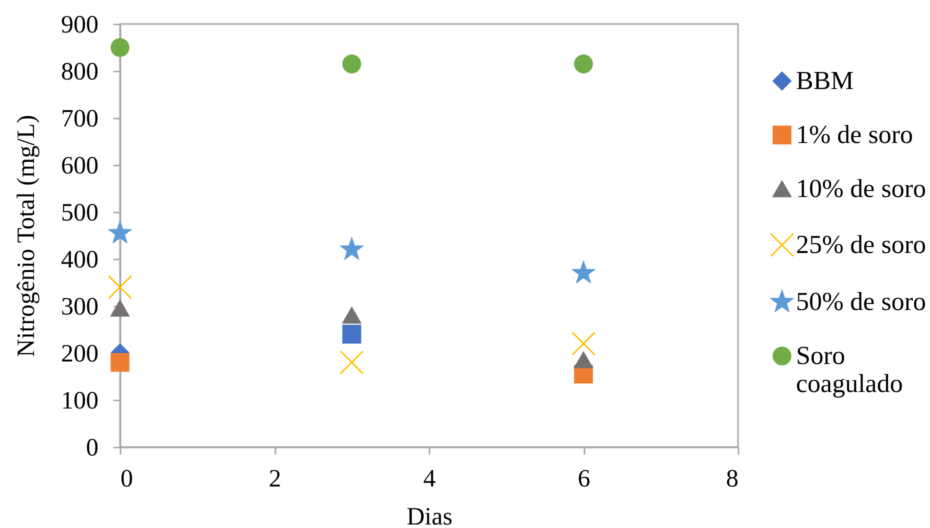 This screenshot has height=528, width=930. I want to click on x-tick-label: 0, so click(126, 479).